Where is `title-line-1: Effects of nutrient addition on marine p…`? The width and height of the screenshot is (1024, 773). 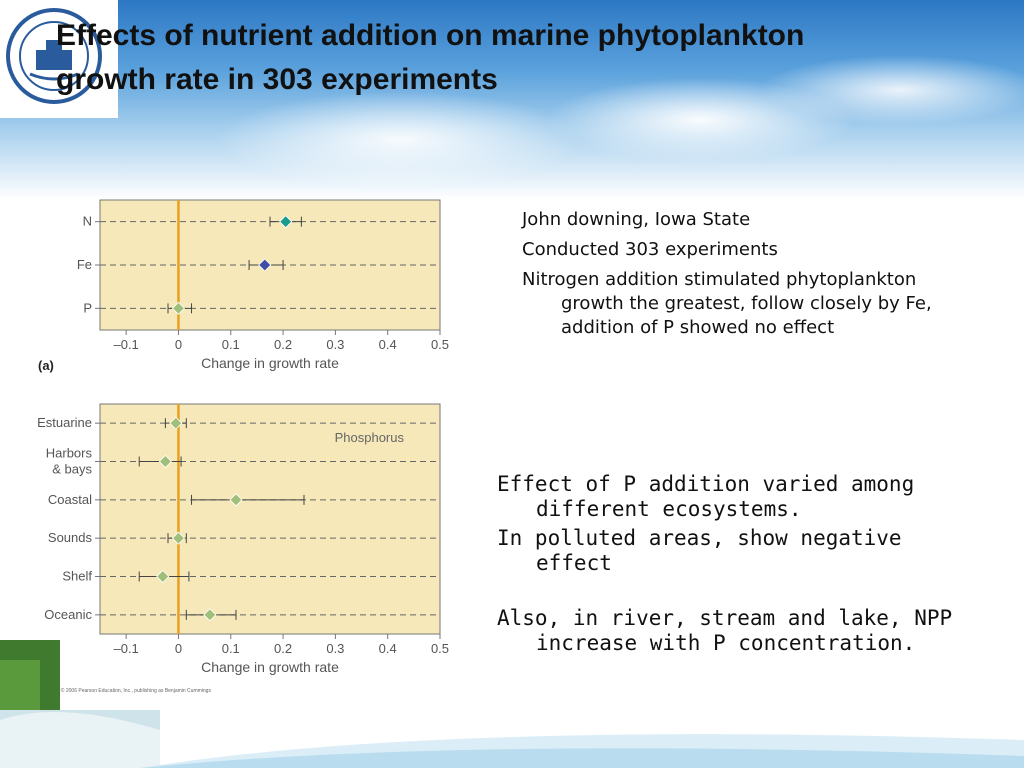
title-line-1: Effects of nutrient addition on marine p… is located at coordinates (430, 35).